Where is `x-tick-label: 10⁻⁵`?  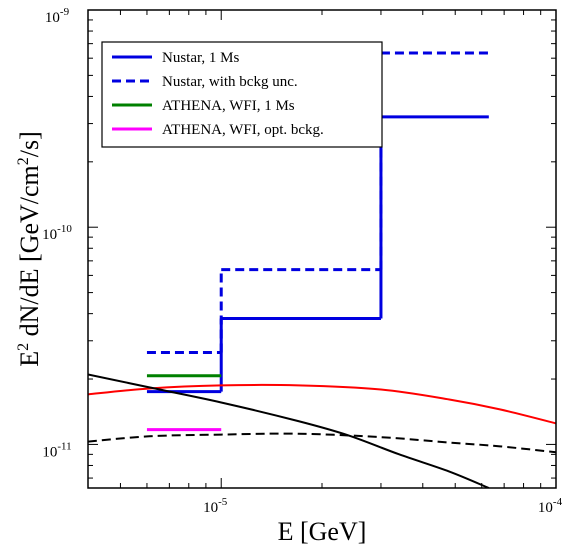 x-tick-label: 10⁻⁵ is located at coordinates (215, 506).